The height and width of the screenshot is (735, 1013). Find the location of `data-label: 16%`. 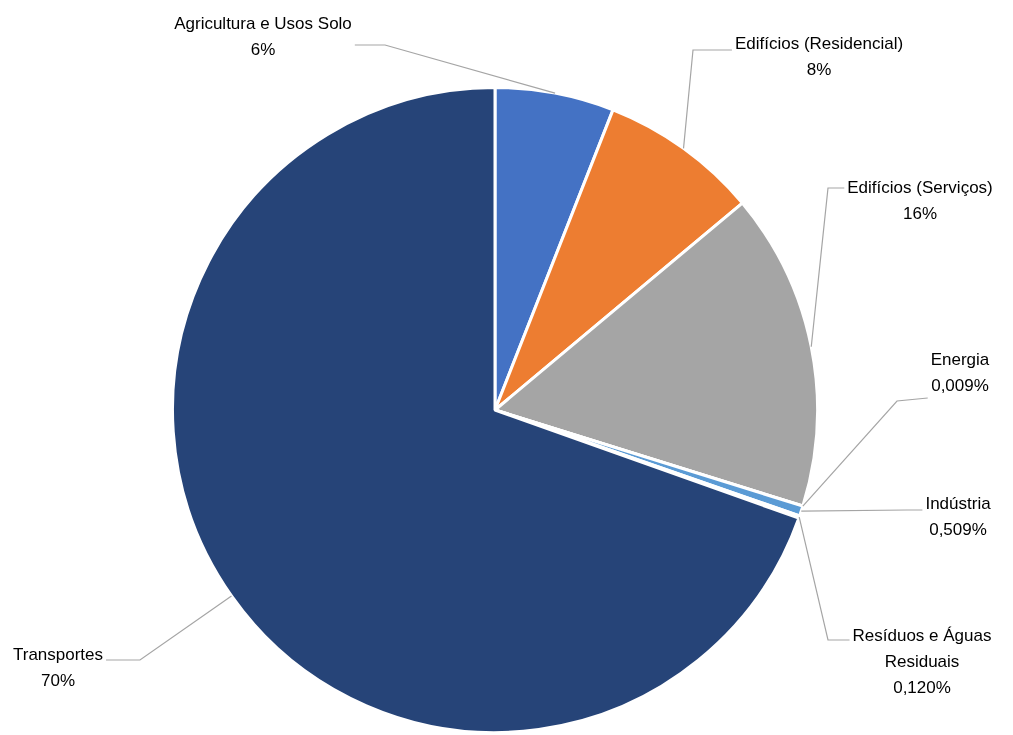

data-label: 16% is located at coordinates (920, 213).